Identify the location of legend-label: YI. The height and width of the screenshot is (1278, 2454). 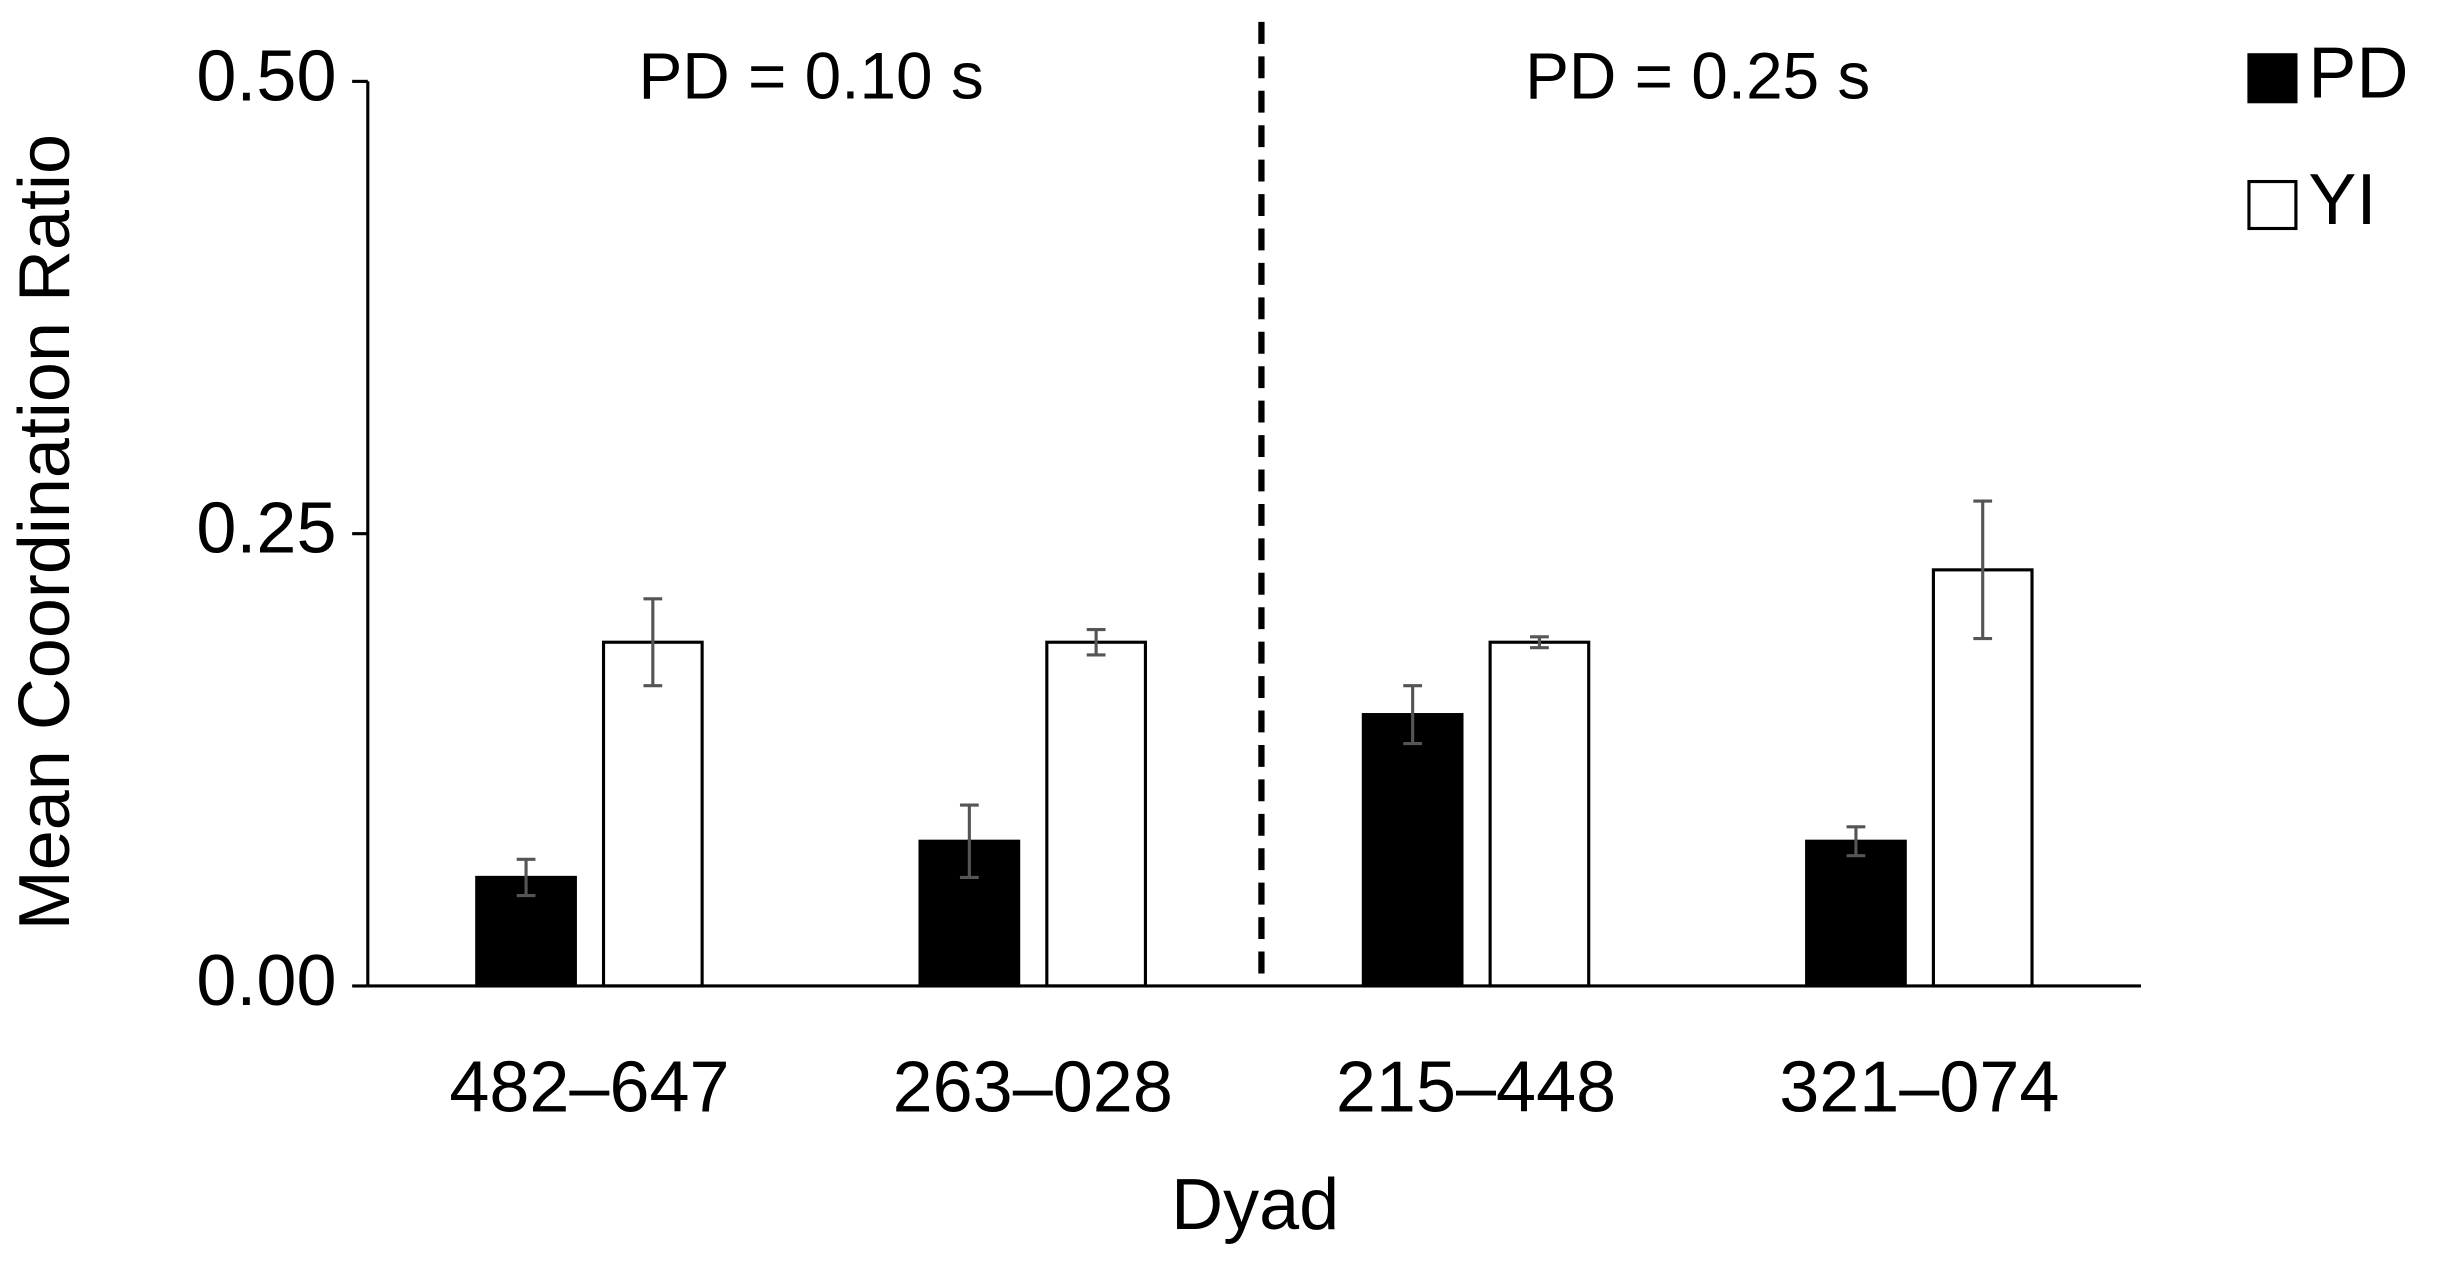
(2342, 200).